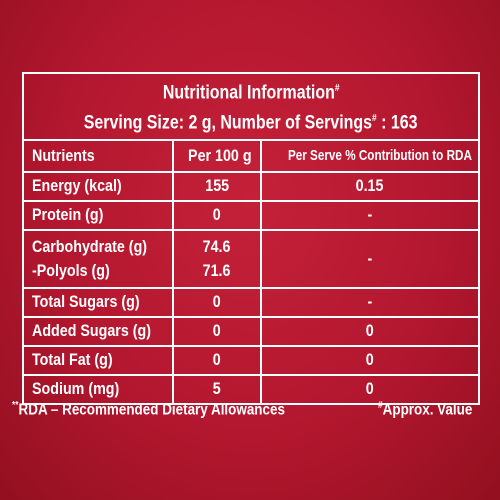 This screenshot has height=500, width=500. I want to click on table-row: Protein (g) 0 -, so click(251, 215).